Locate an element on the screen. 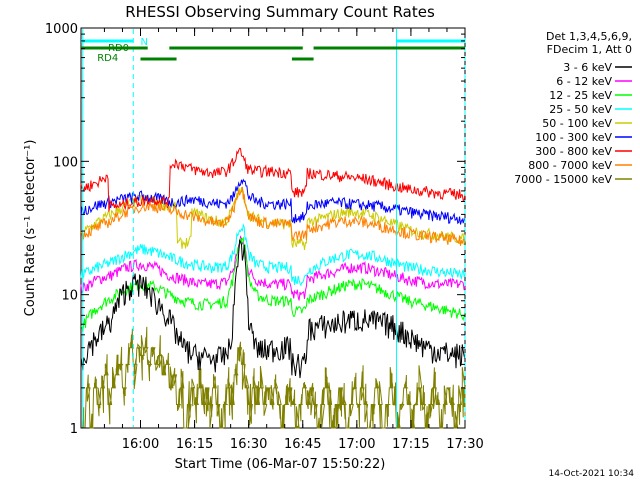 Image resolution: width=640 pixels, height=480 pixels. legend-label-7: 800 - 7000 keV is located at coordinates (570, 165).